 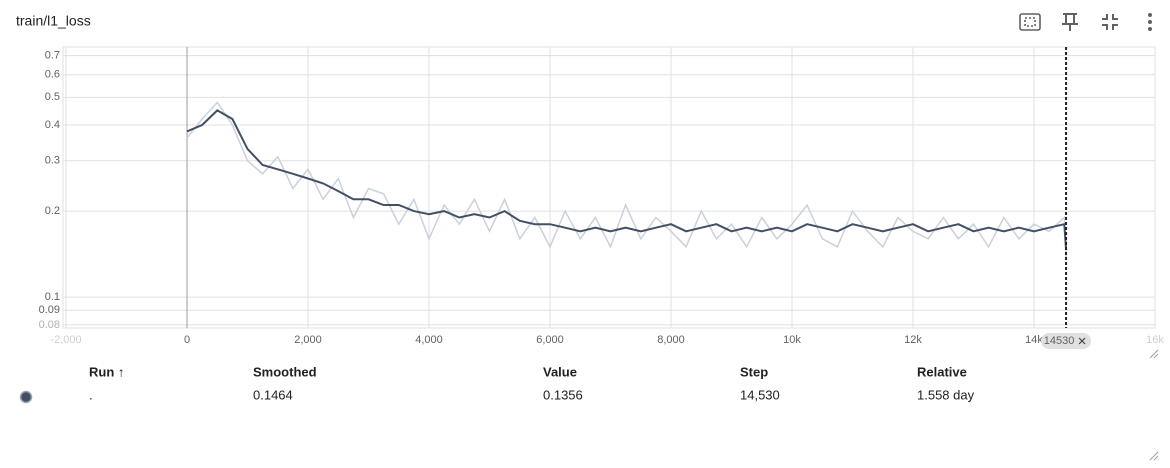 I want to click on y-tick-label: 0.6, so click(x=52, y=75).